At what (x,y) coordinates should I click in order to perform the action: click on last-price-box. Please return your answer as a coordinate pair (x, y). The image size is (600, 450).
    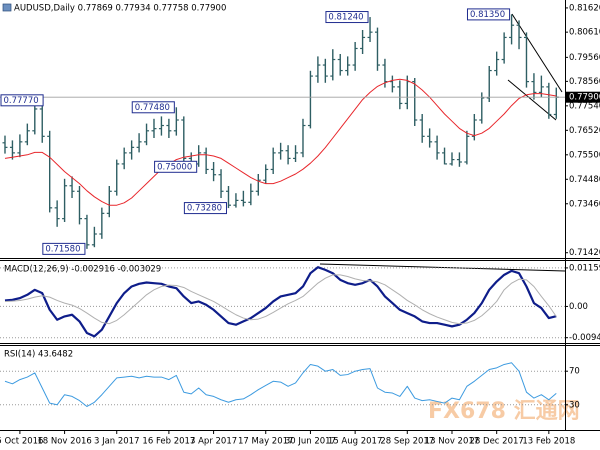
    Looking at the image, I should click on (583, 97).